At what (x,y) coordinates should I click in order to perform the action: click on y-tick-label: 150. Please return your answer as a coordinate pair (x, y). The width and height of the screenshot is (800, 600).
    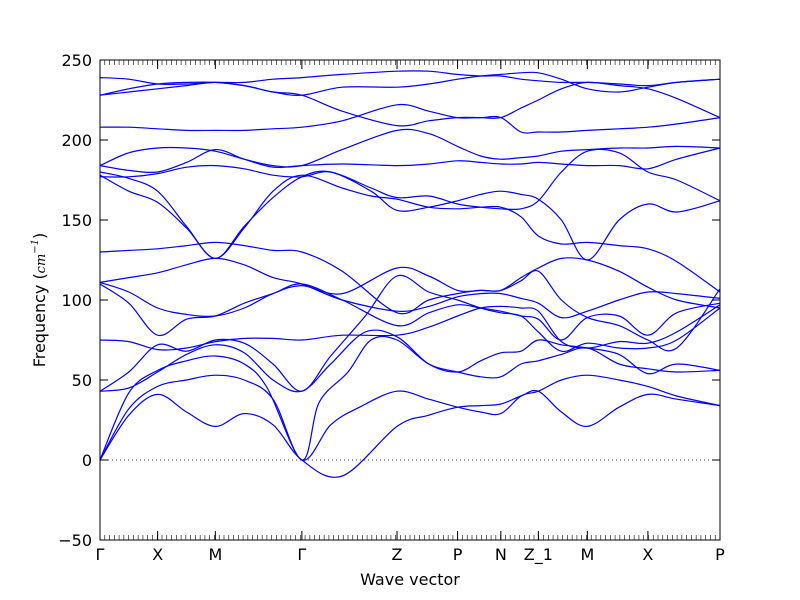
    Looking at the image, I should click on (76, 220).